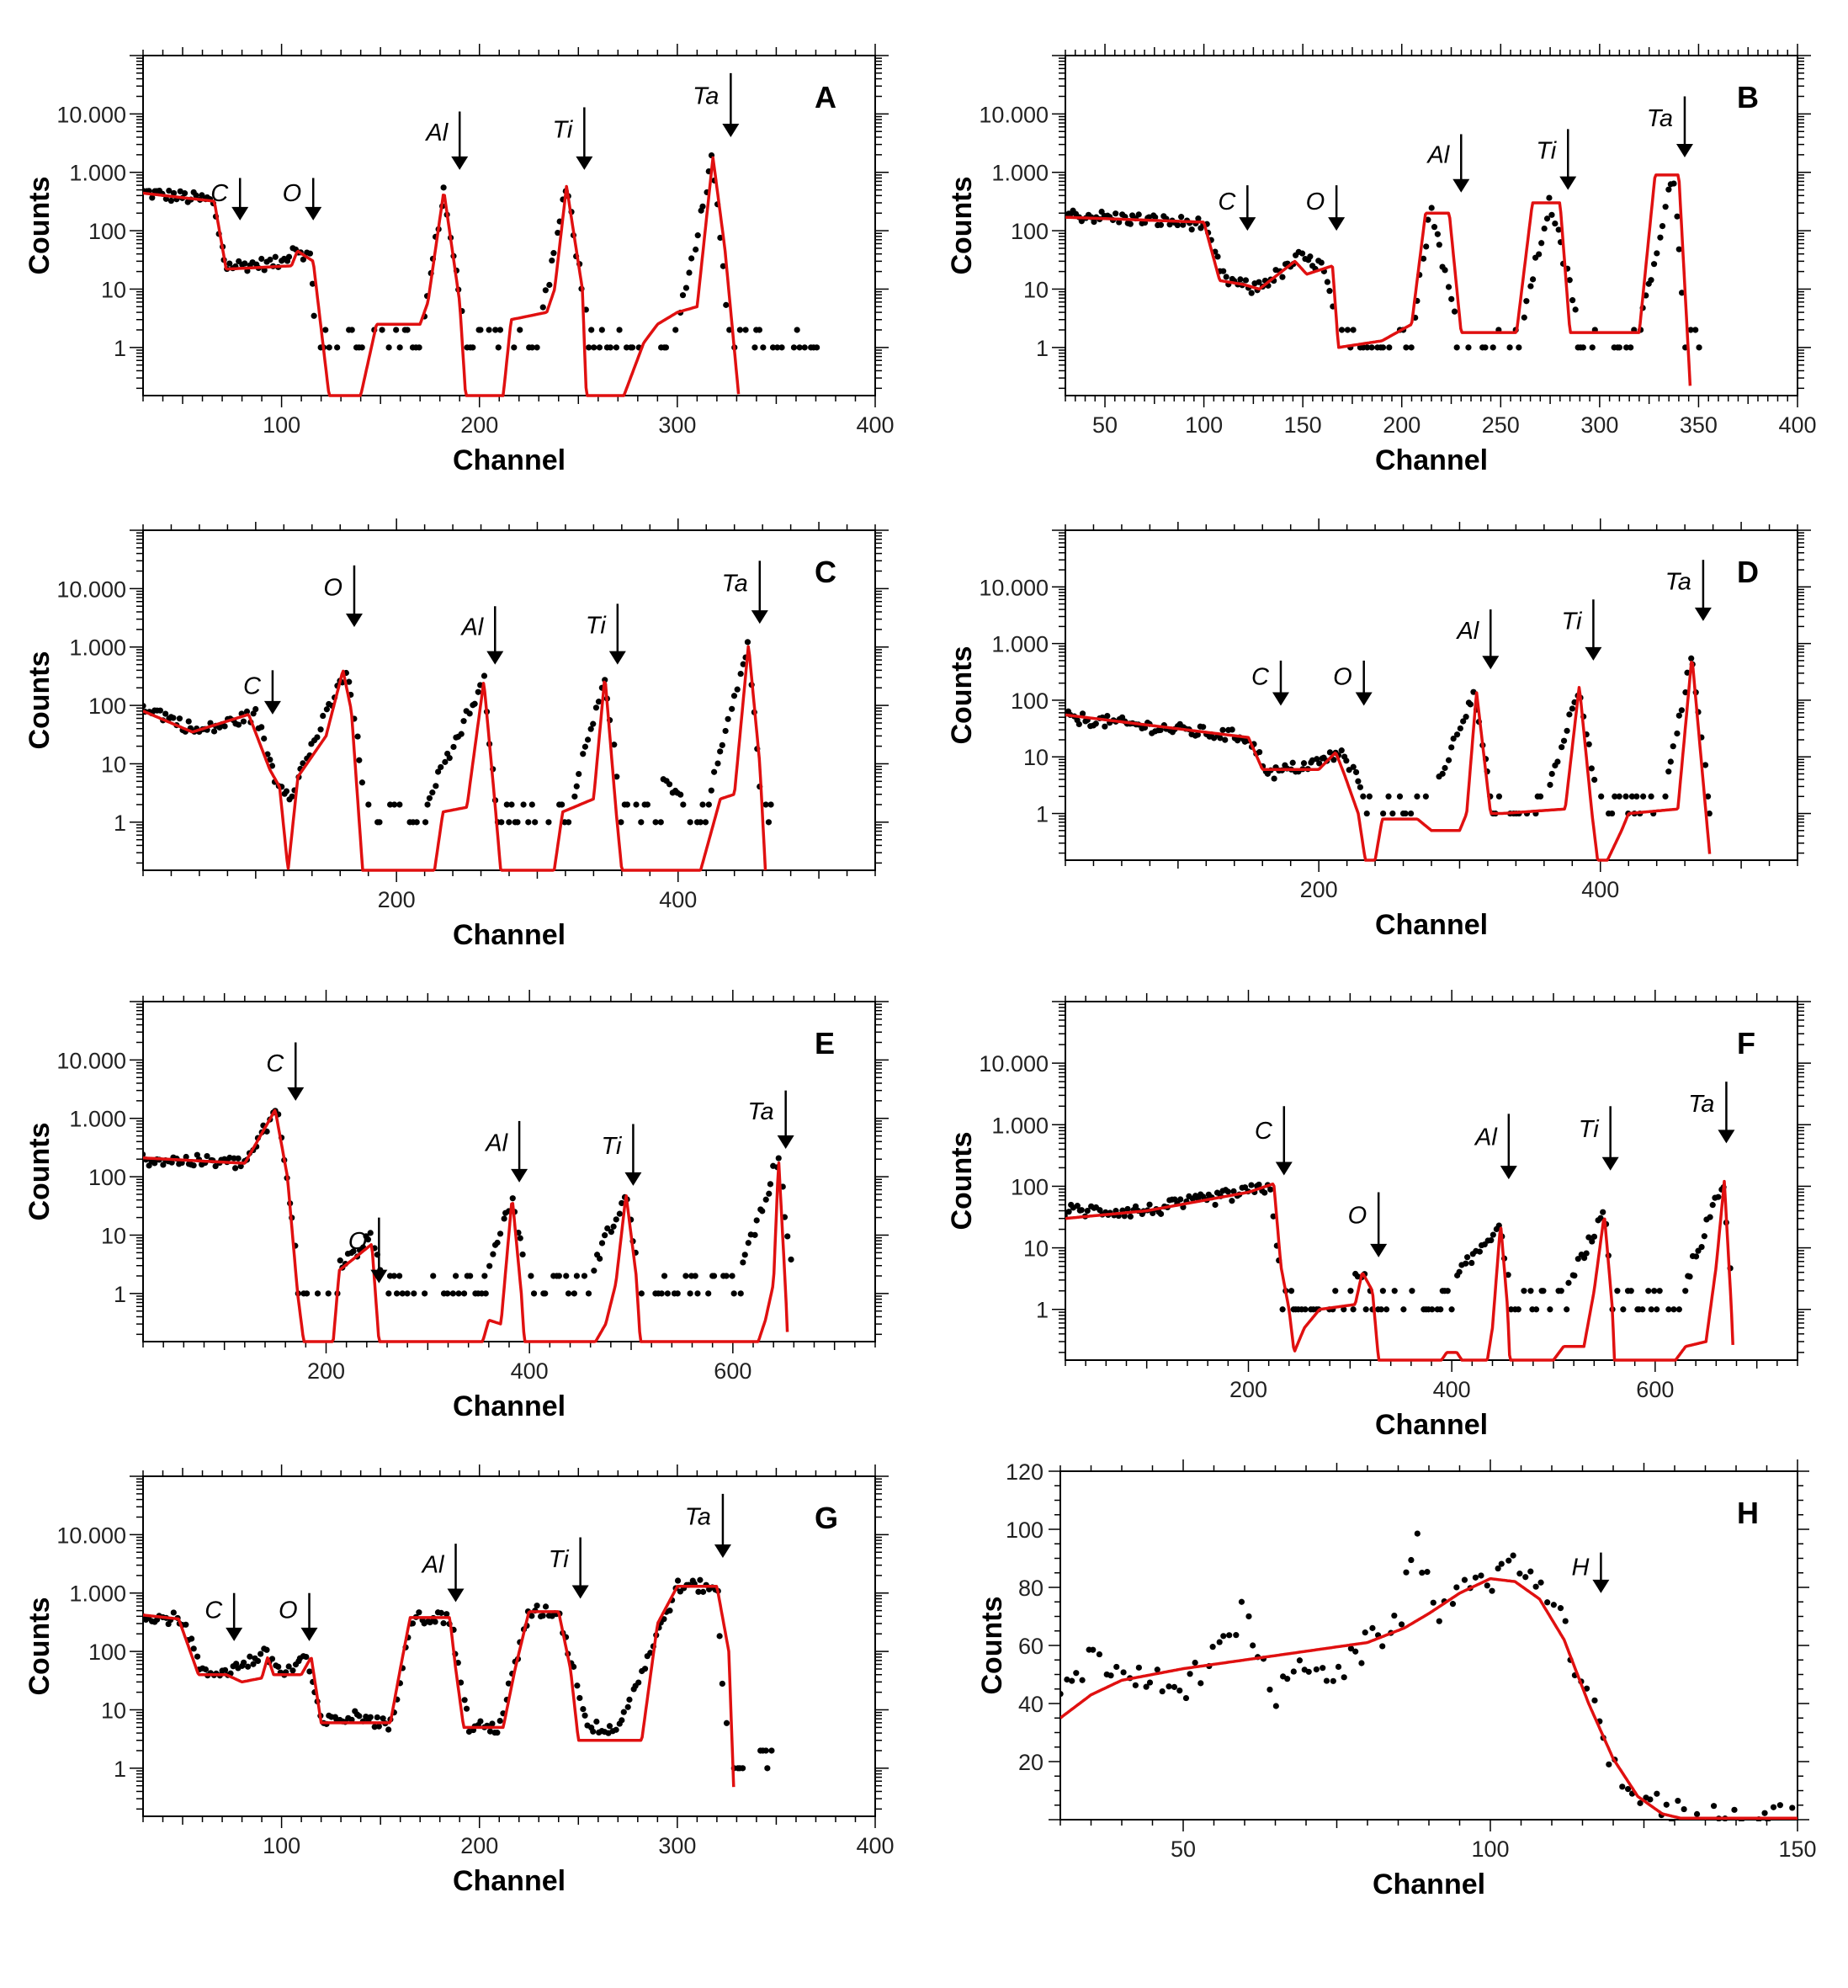 The width and height of the screenshot is (1848, 1988). I want to click on y-tick-label: 10.000, so click(1014, 587).